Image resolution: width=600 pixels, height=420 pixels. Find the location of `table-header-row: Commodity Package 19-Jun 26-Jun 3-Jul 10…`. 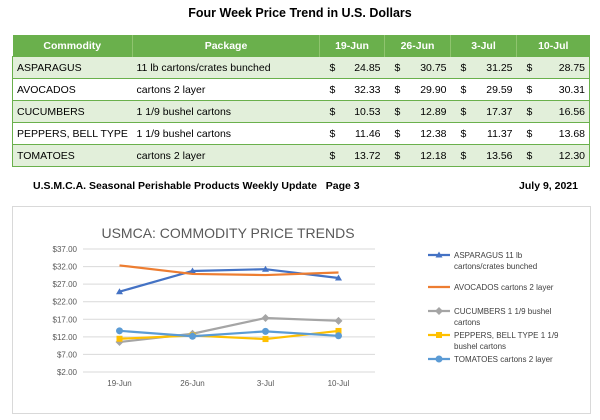

table-header-row: Commodity Package 19-Jun 26-Jun 3-Jul 10… is located at coordinates (301, 46).